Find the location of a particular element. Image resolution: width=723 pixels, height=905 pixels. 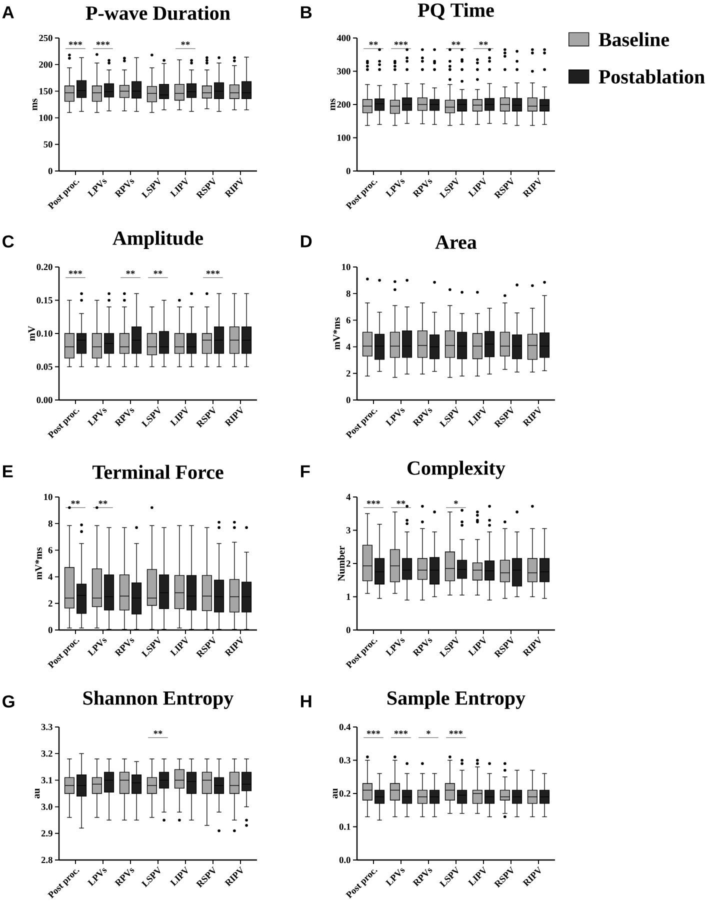

y-tick-label: 250 is located at coordinates (45, 38).